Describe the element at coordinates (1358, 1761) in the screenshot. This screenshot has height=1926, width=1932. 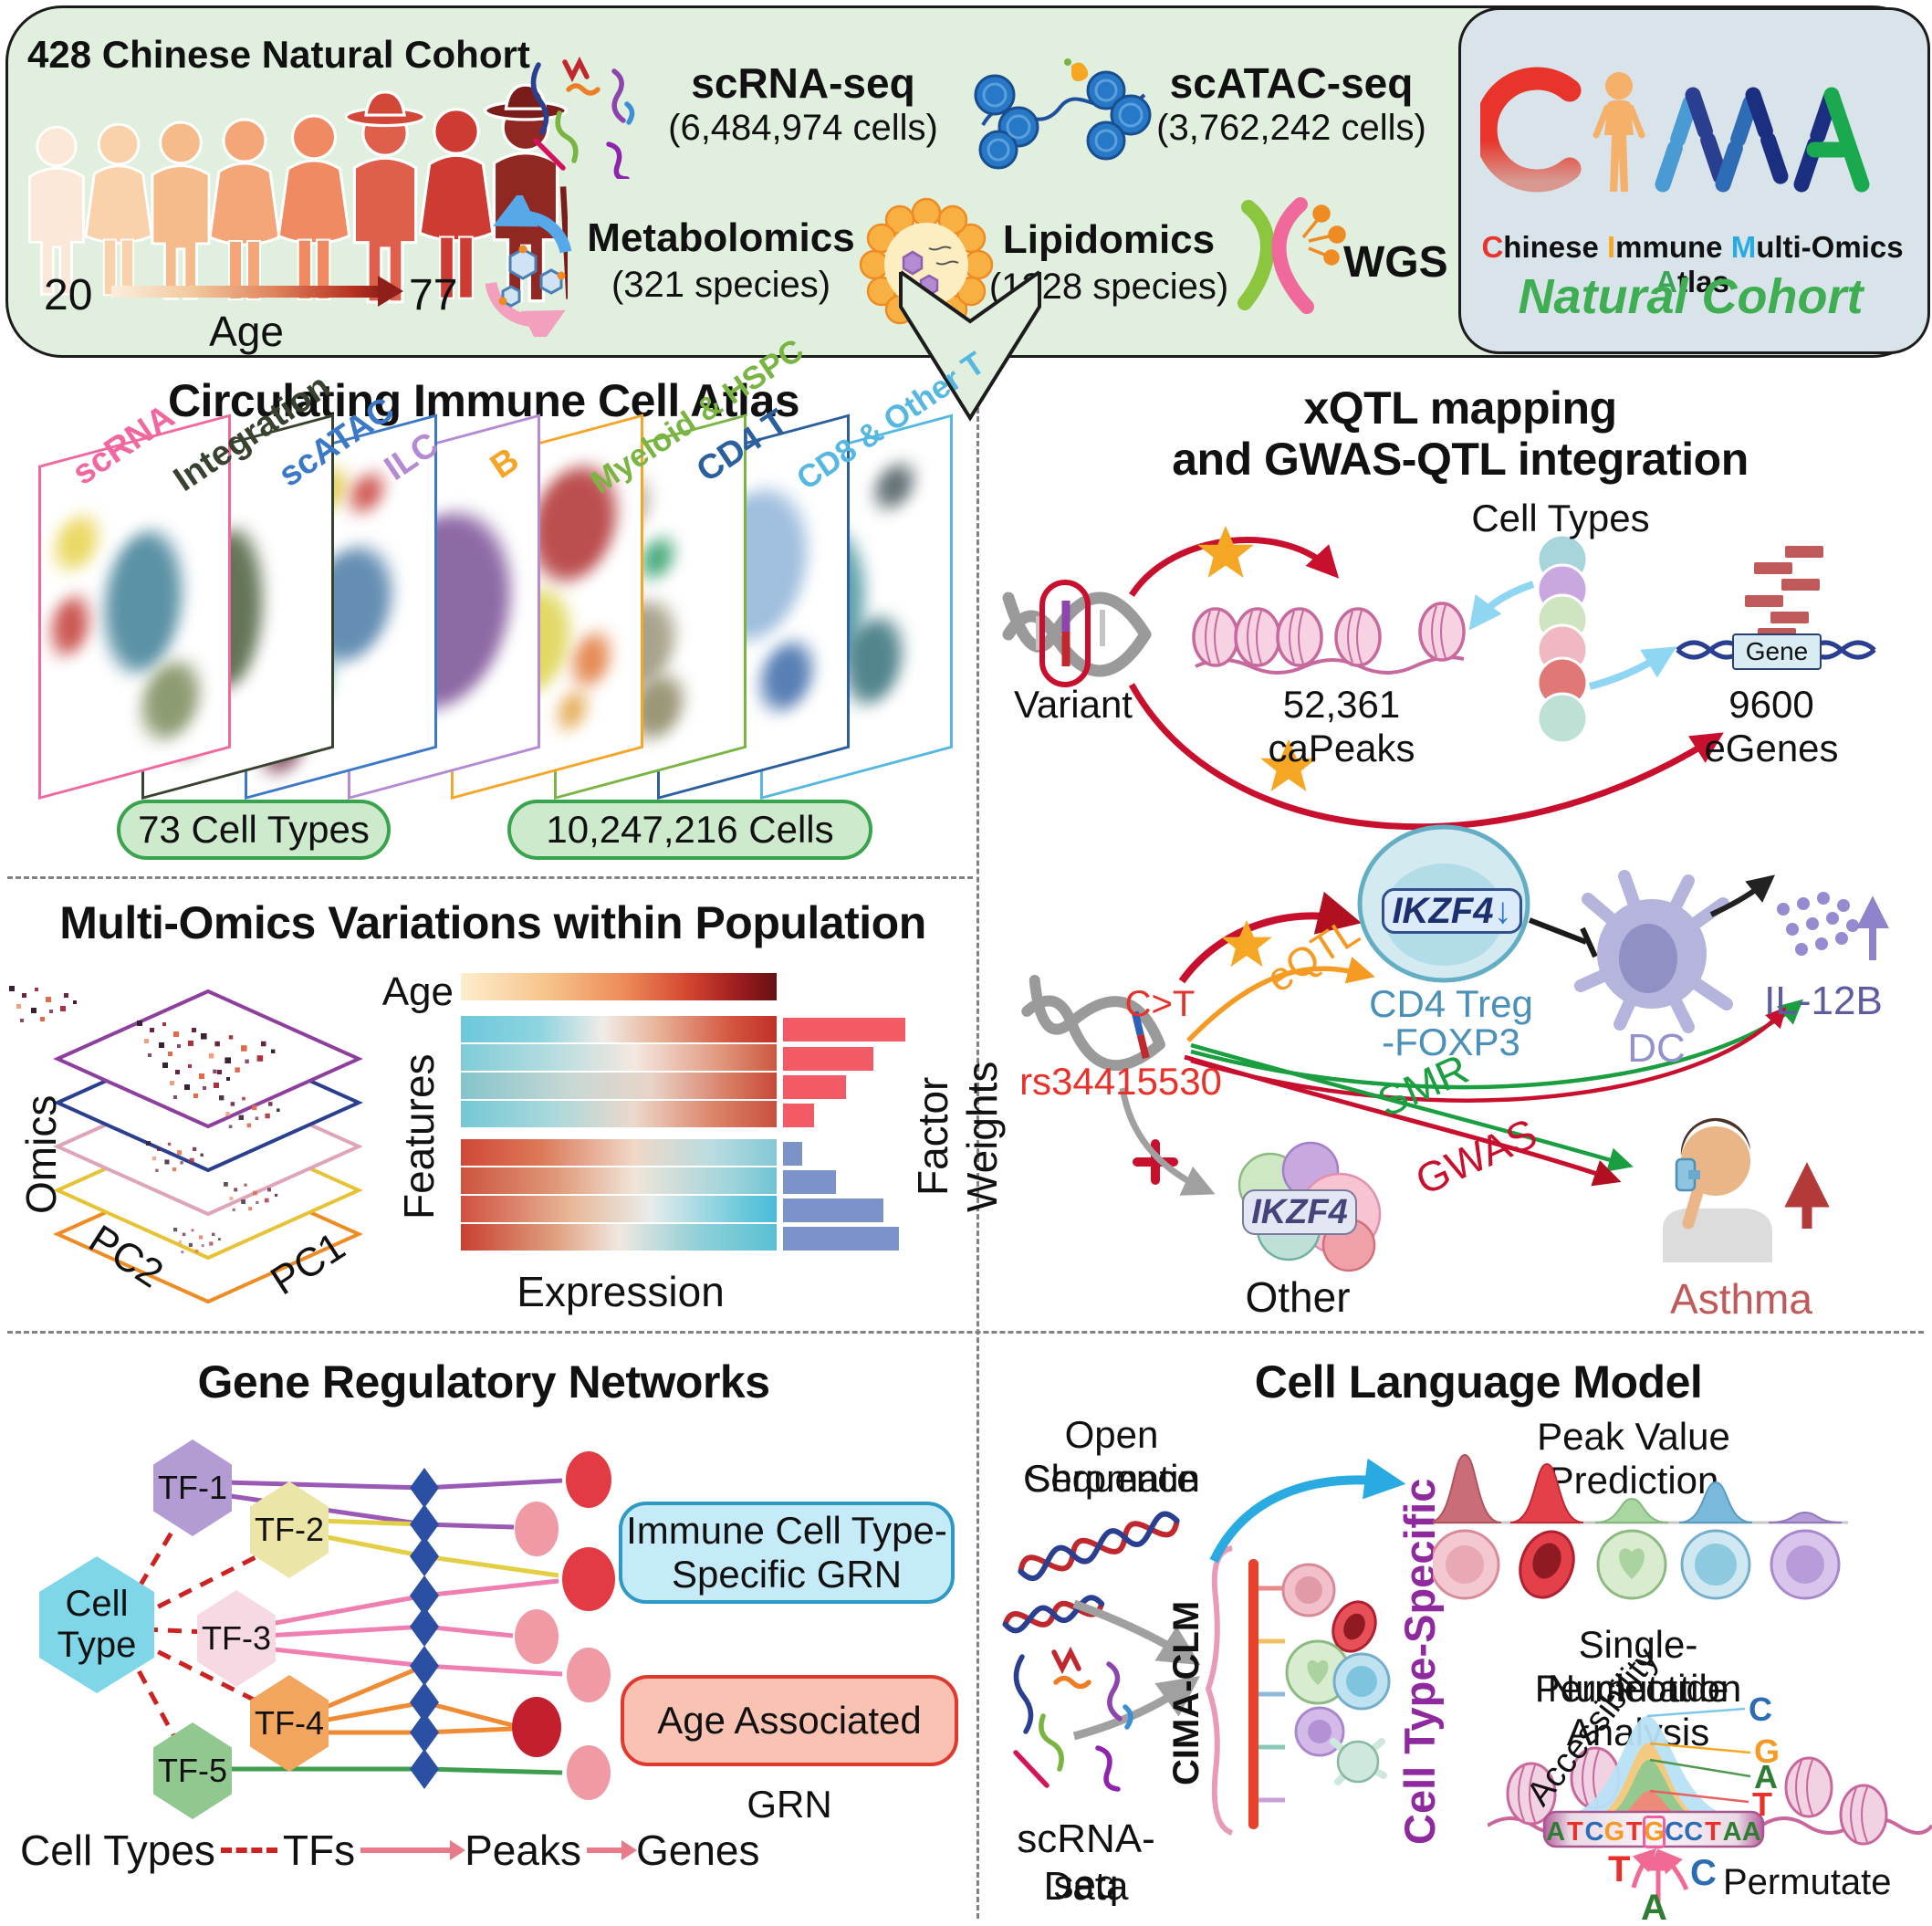
I see `dendritic-cell-icon` at that location.